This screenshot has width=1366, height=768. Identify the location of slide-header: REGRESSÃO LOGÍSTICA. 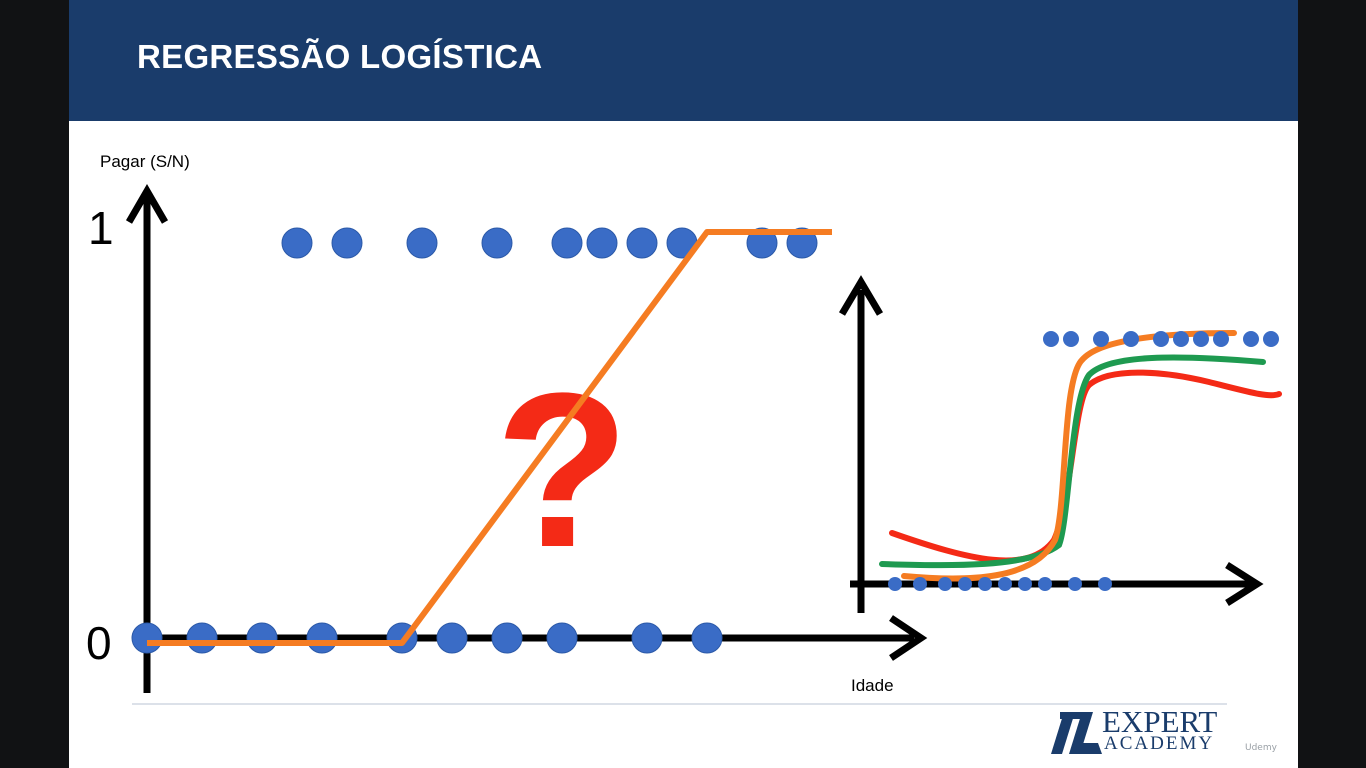
(683, 60).